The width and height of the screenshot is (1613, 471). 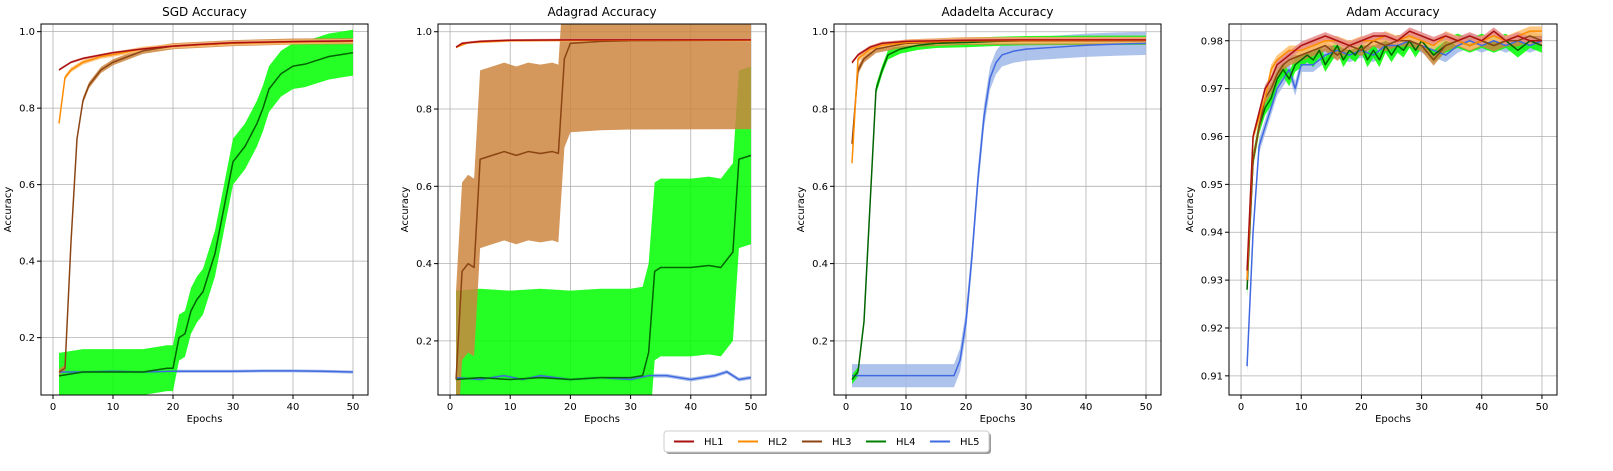 I want to click on y-tick-label: 0.95, so click(x=1212, y=185).